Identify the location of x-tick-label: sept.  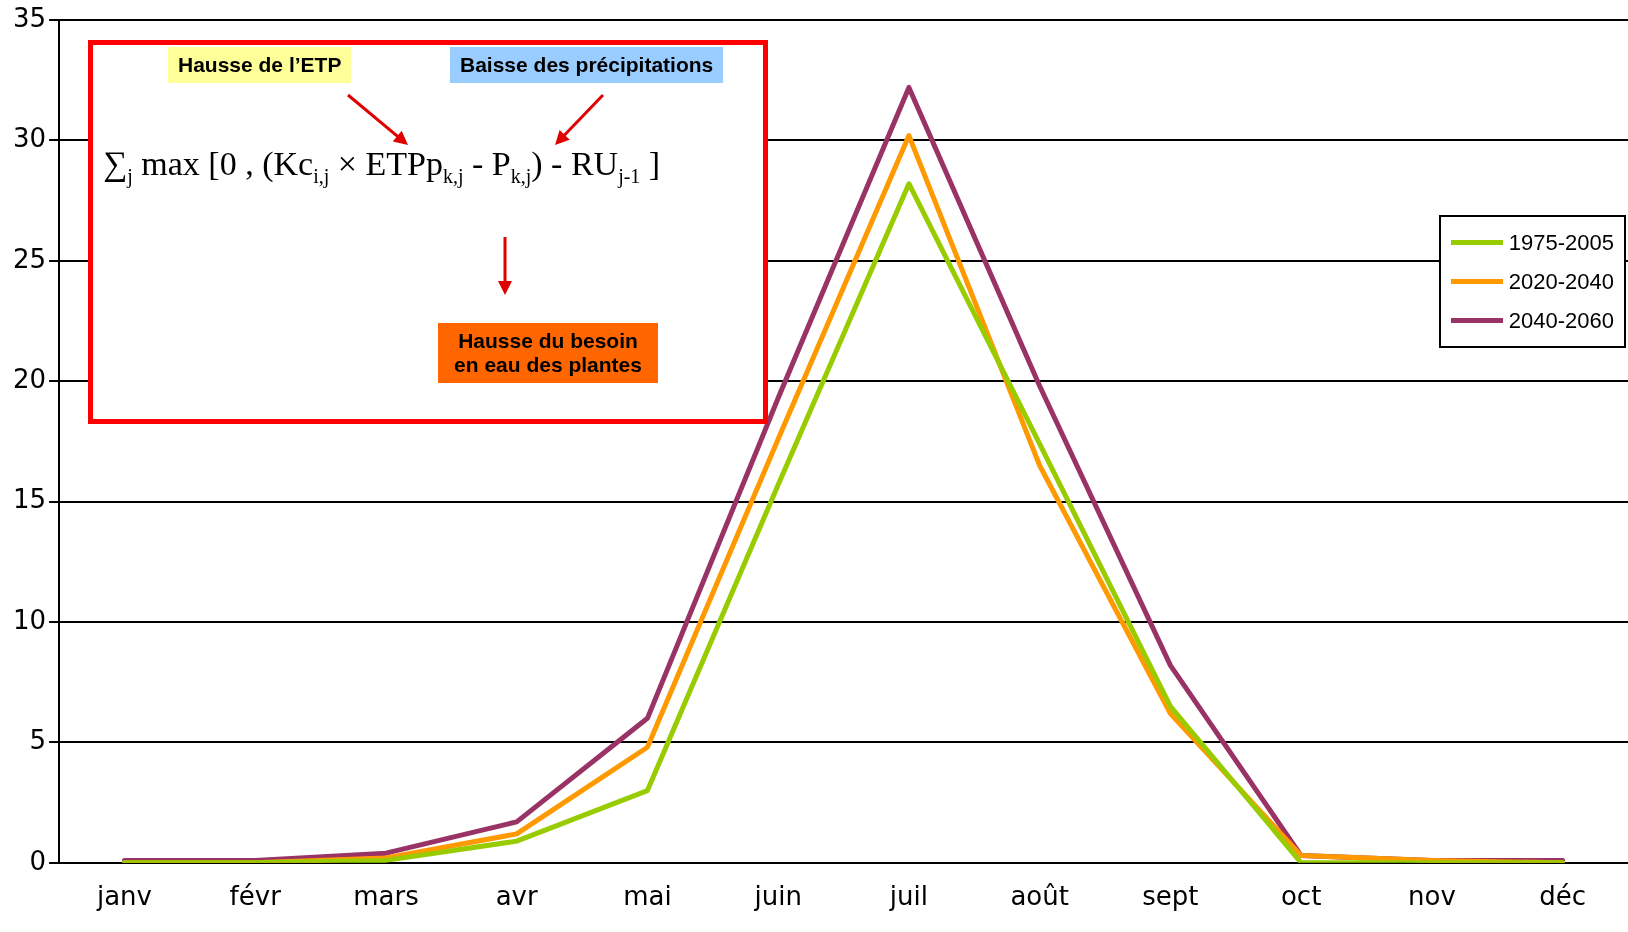
(1170, 896).